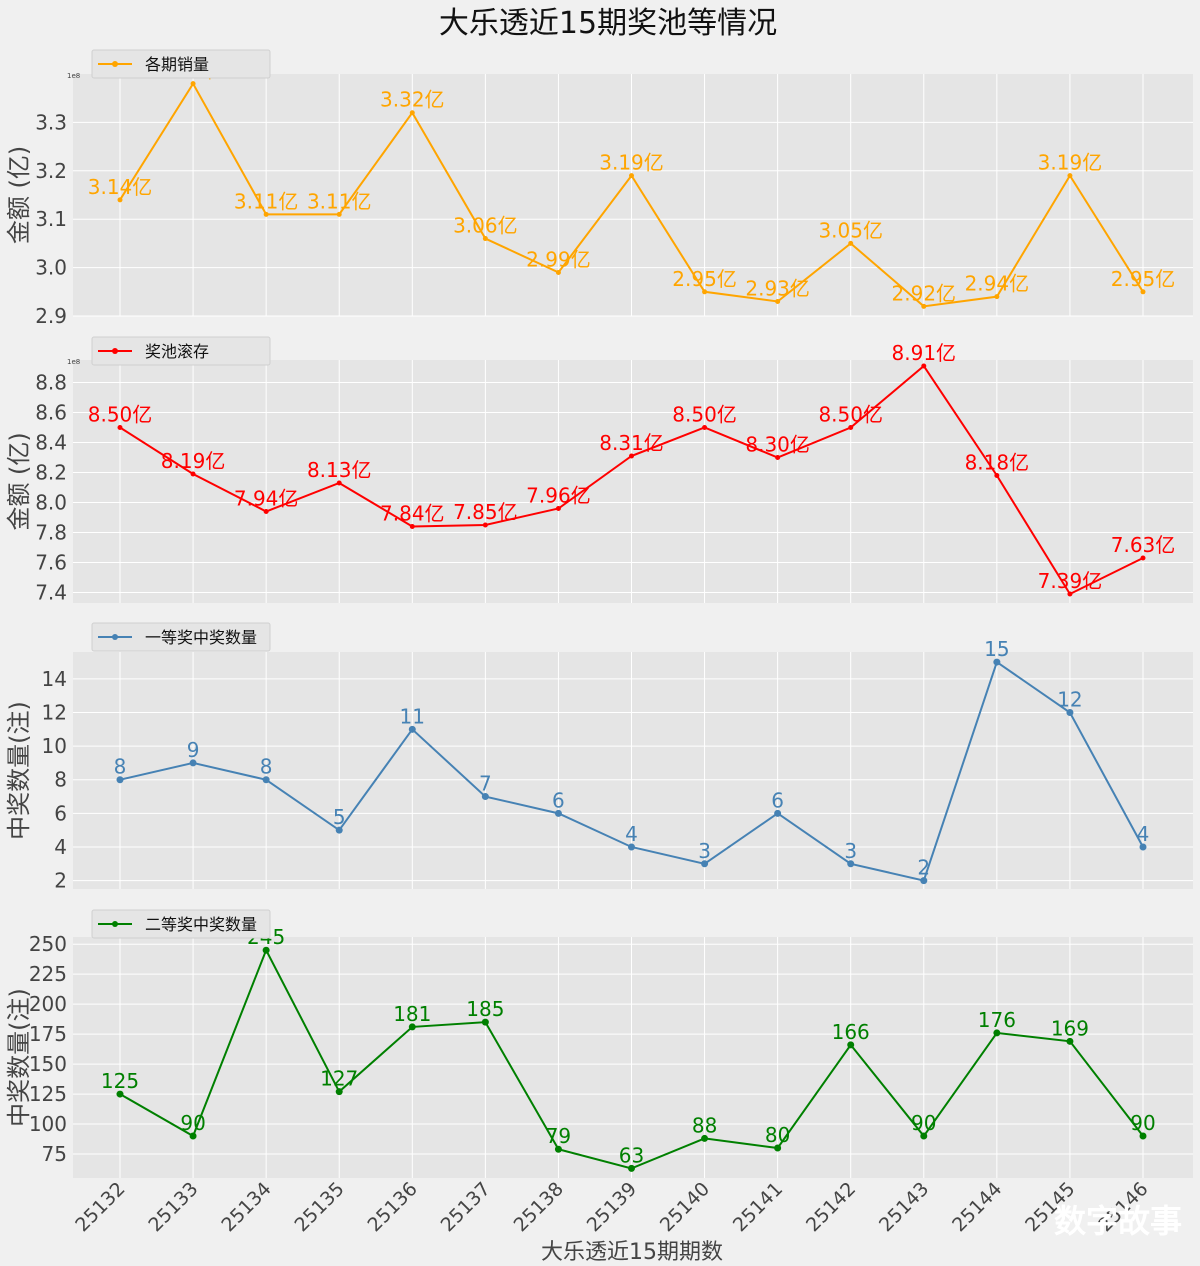  I want to click on legend: 奖池滚存, so click(181, 351).